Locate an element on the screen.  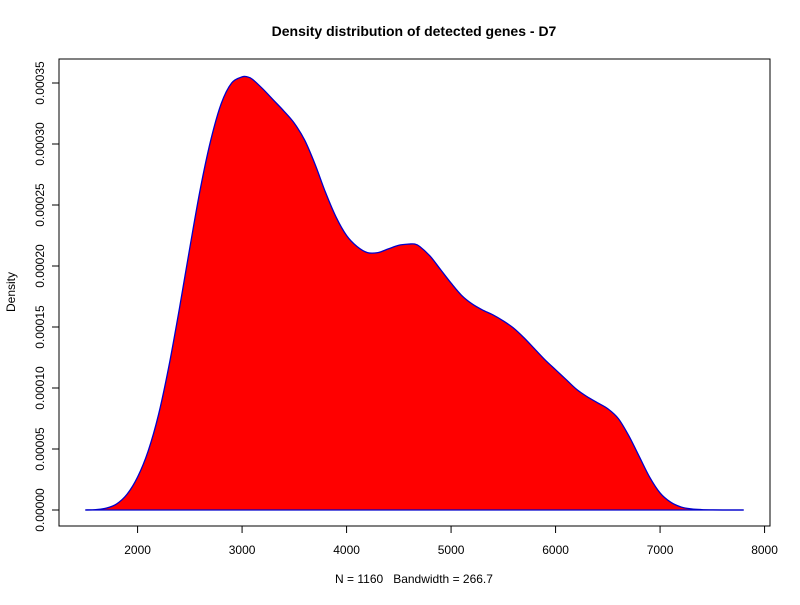
x-tick-label: 2000 is located at coordinates (137, 550).